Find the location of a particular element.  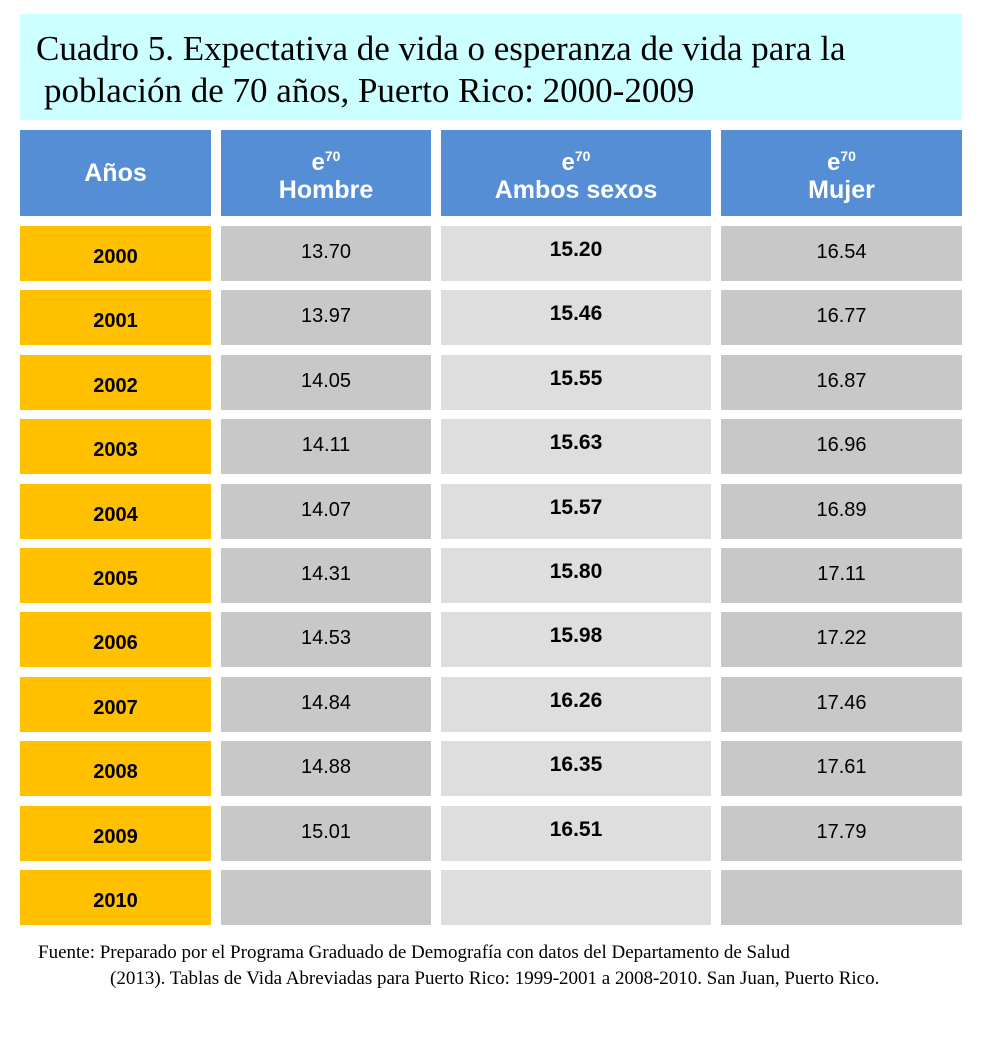

year-value: 2009 is located at coordinates (115, 837).